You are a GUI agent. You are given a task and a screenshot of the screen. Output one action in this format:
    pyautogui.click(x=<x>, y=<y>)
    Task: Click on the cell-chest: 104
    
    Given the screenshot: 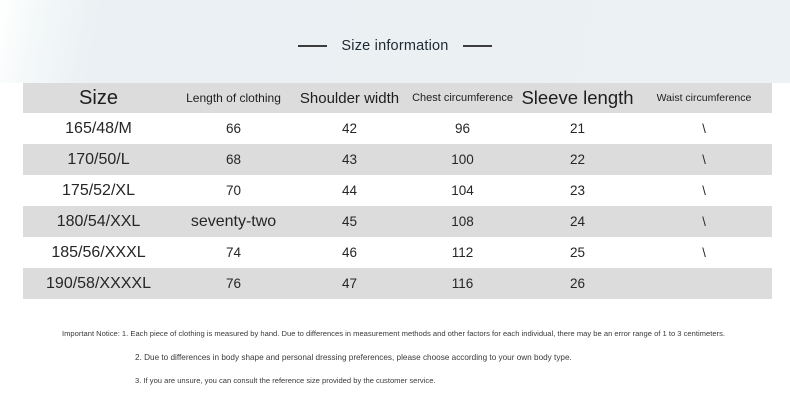 What is the action you would take?
    pyautogui.click(x=462, y=190)
    